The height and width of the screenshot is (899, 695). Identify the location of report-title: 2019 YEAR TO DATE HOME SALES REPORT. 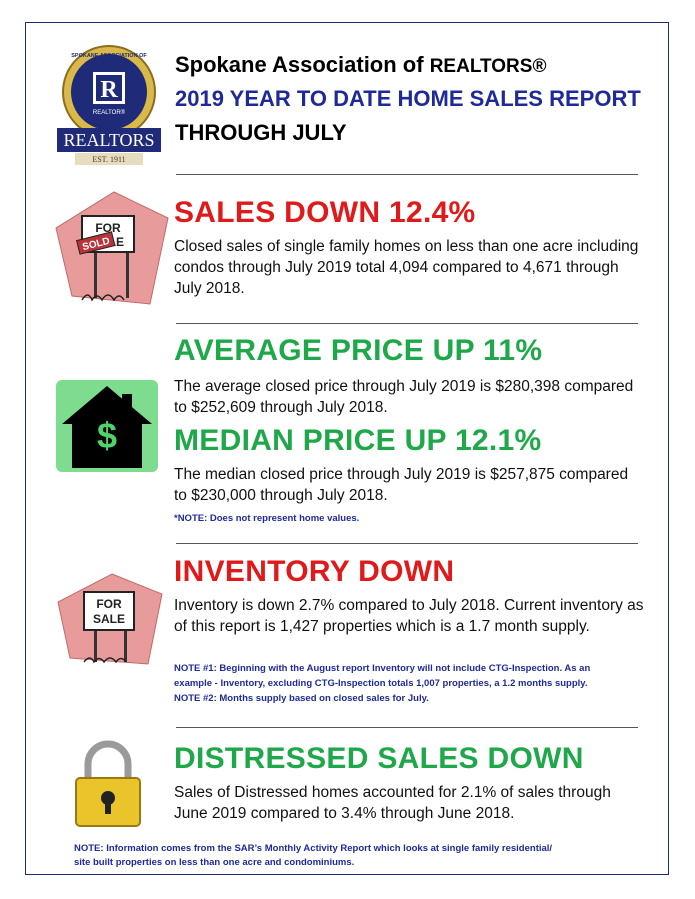
(408, 98).